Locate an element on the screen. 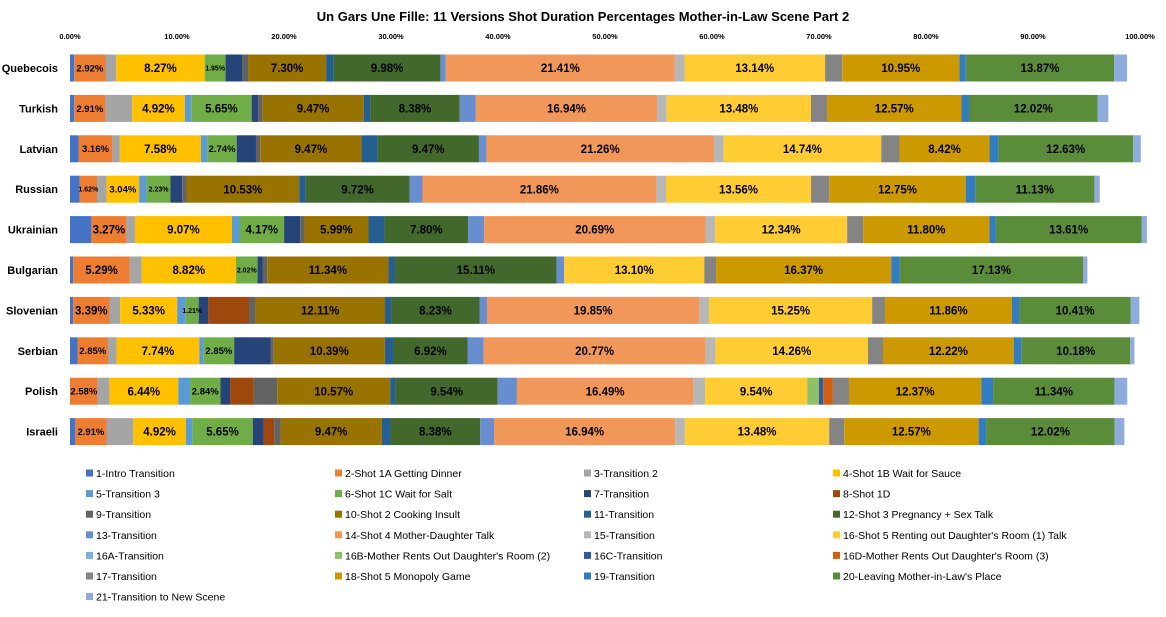 The width and height of the screenshot is (1166, 617). data-label: 16.49% is located at coordinates (605, 392).